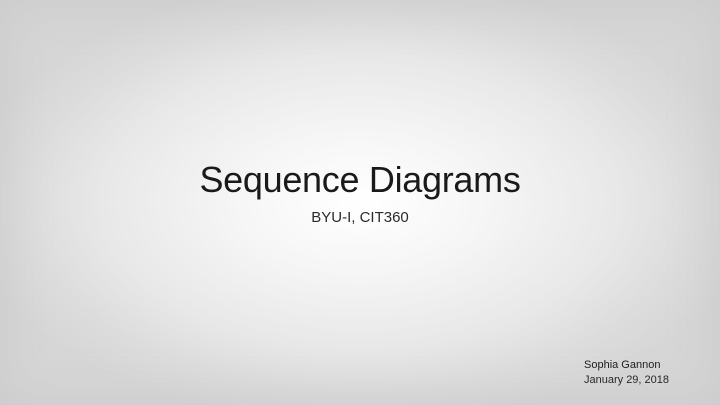 The width and height of the screenshot is (720, 405). I want to click on presentation-date: January 29, 2018, so click(627, 380).